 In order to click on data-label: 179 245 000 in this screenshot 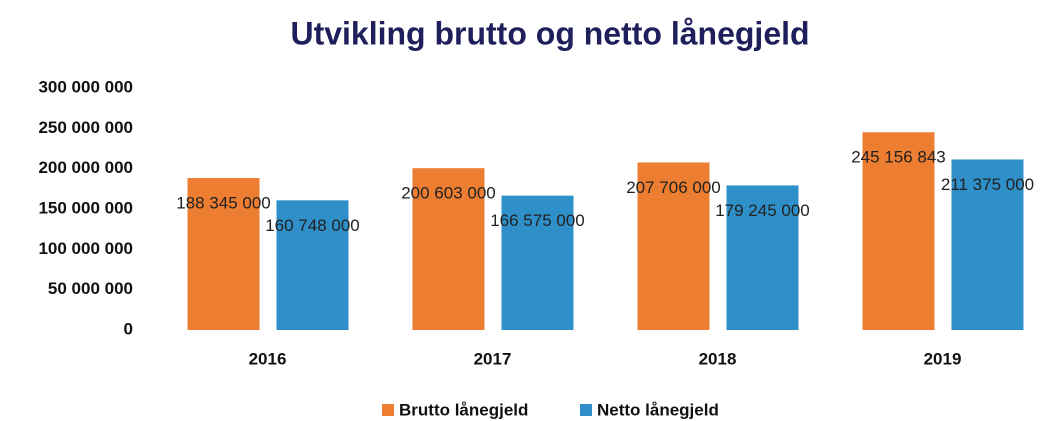, I will do `click(762, 210)`.